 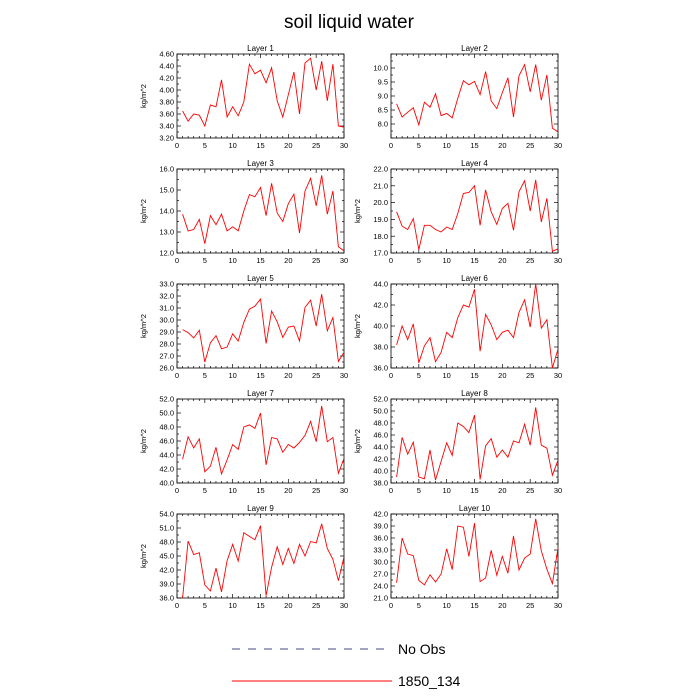 I want to click on chart-title: soil liquid water, so click(x=349, y=22).